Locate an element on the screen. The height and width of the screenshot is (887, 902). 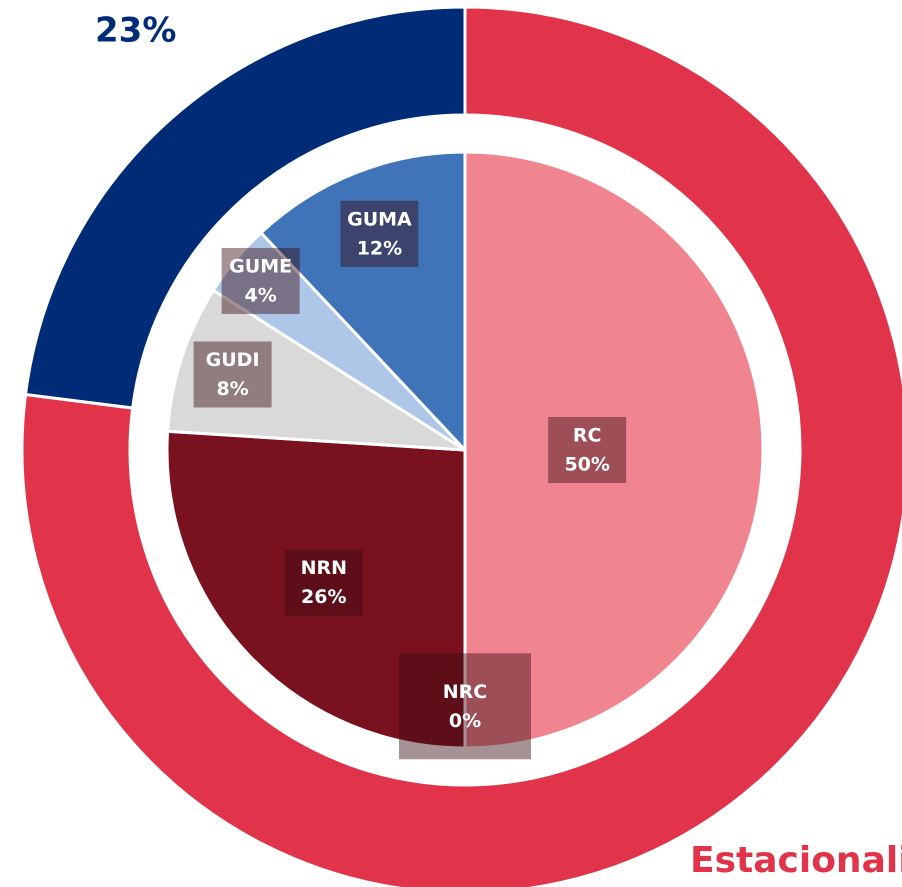
outer-value-label: 23% is located at coordinates (135, 31).